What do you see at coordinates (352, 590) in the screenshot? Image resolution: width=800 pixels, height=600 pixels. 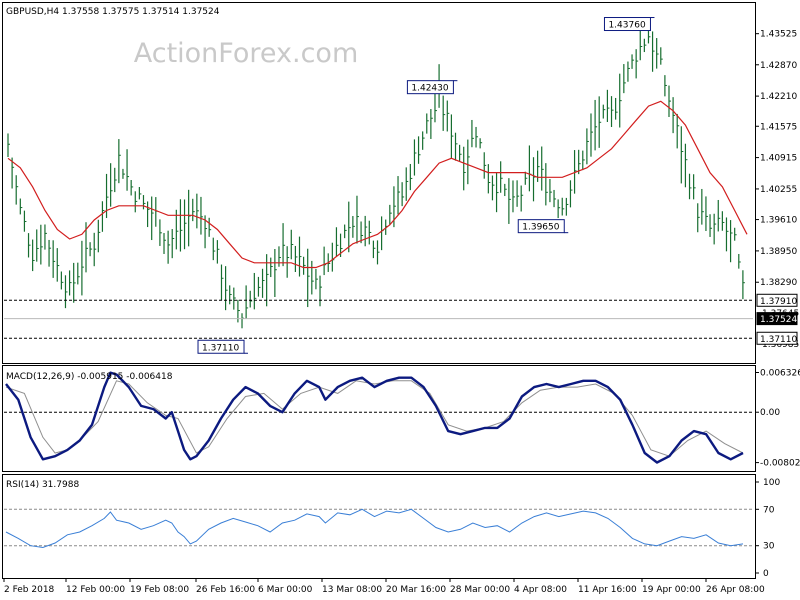 I see `time-axis-label: 13 Mar 08:00` at bounding box center [352, 590].